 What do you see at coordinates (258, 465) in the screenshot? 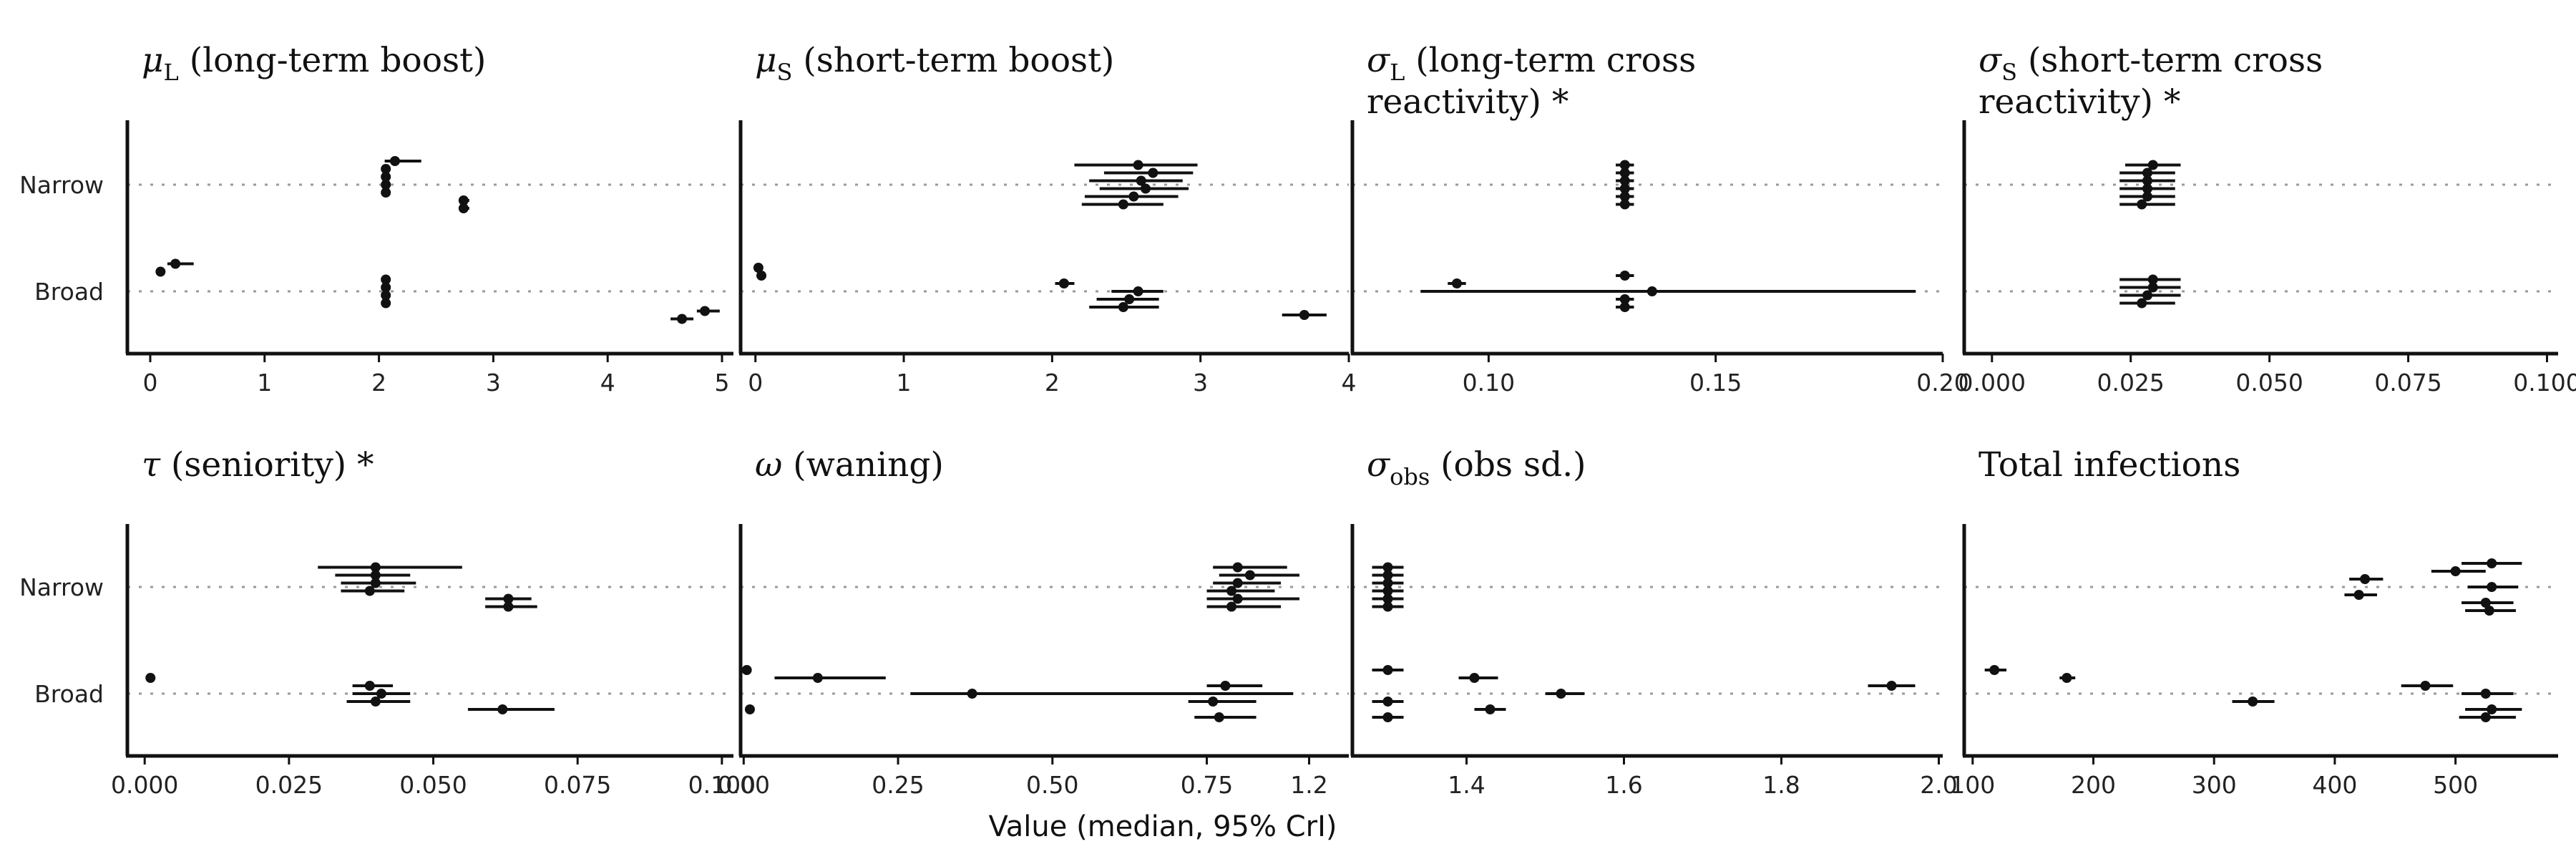
I see `panel-title: τ (seniority) *` at bounding box center [258, 465].